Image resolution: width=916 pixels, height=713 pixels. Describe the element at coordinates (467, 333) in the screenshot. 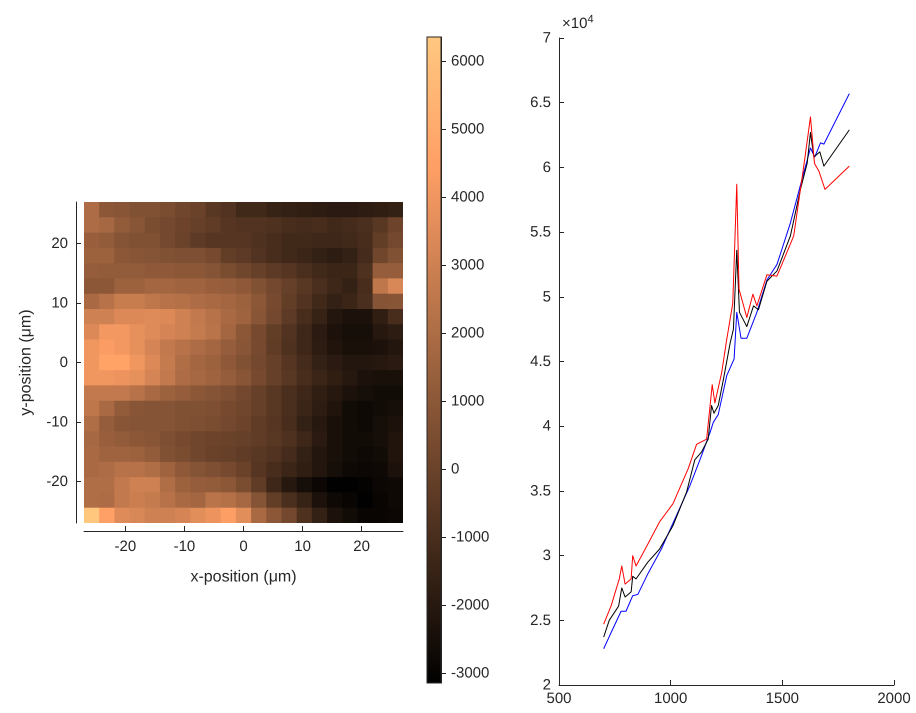

I see `color-bar-label: 2000` at that location.